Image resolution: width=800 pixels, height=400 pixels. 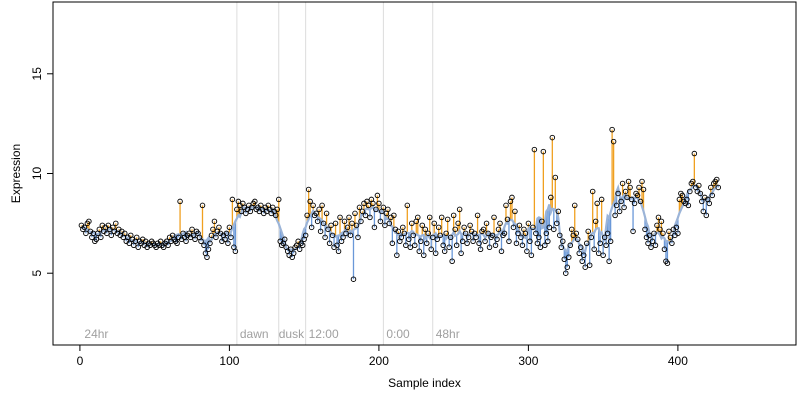 What do you see at coordinates (16, 173) in the screenshot?
I see `y-axis-label: Expression` at bounding box center [16, 173].